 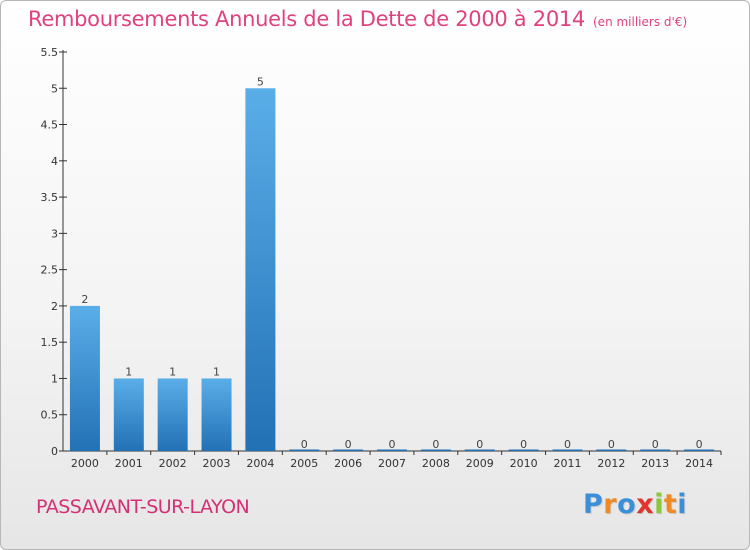 I want to click on y-tick-label: 2, so click(x=54, y=306).